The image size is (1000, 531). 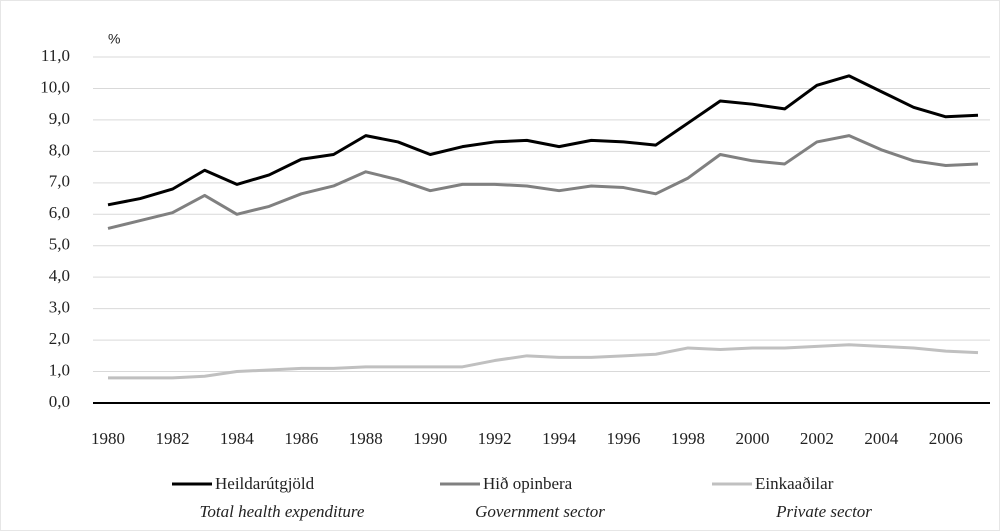 What do you see at coordinates (430, 438) in the screenshot?
I see `x-tick-label: 1990` at bounding box center [430, 438].